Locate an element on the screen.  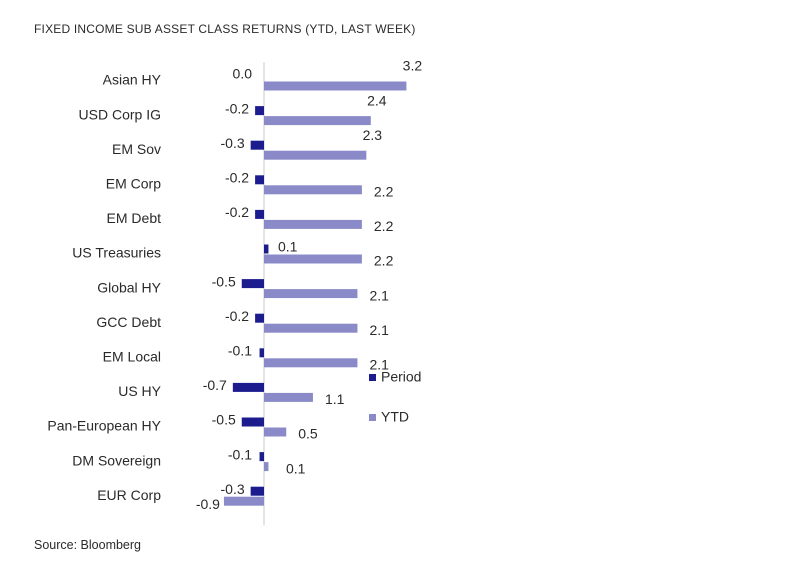
ytd-value-label: 2.4 is located at coordinates (377, 100).